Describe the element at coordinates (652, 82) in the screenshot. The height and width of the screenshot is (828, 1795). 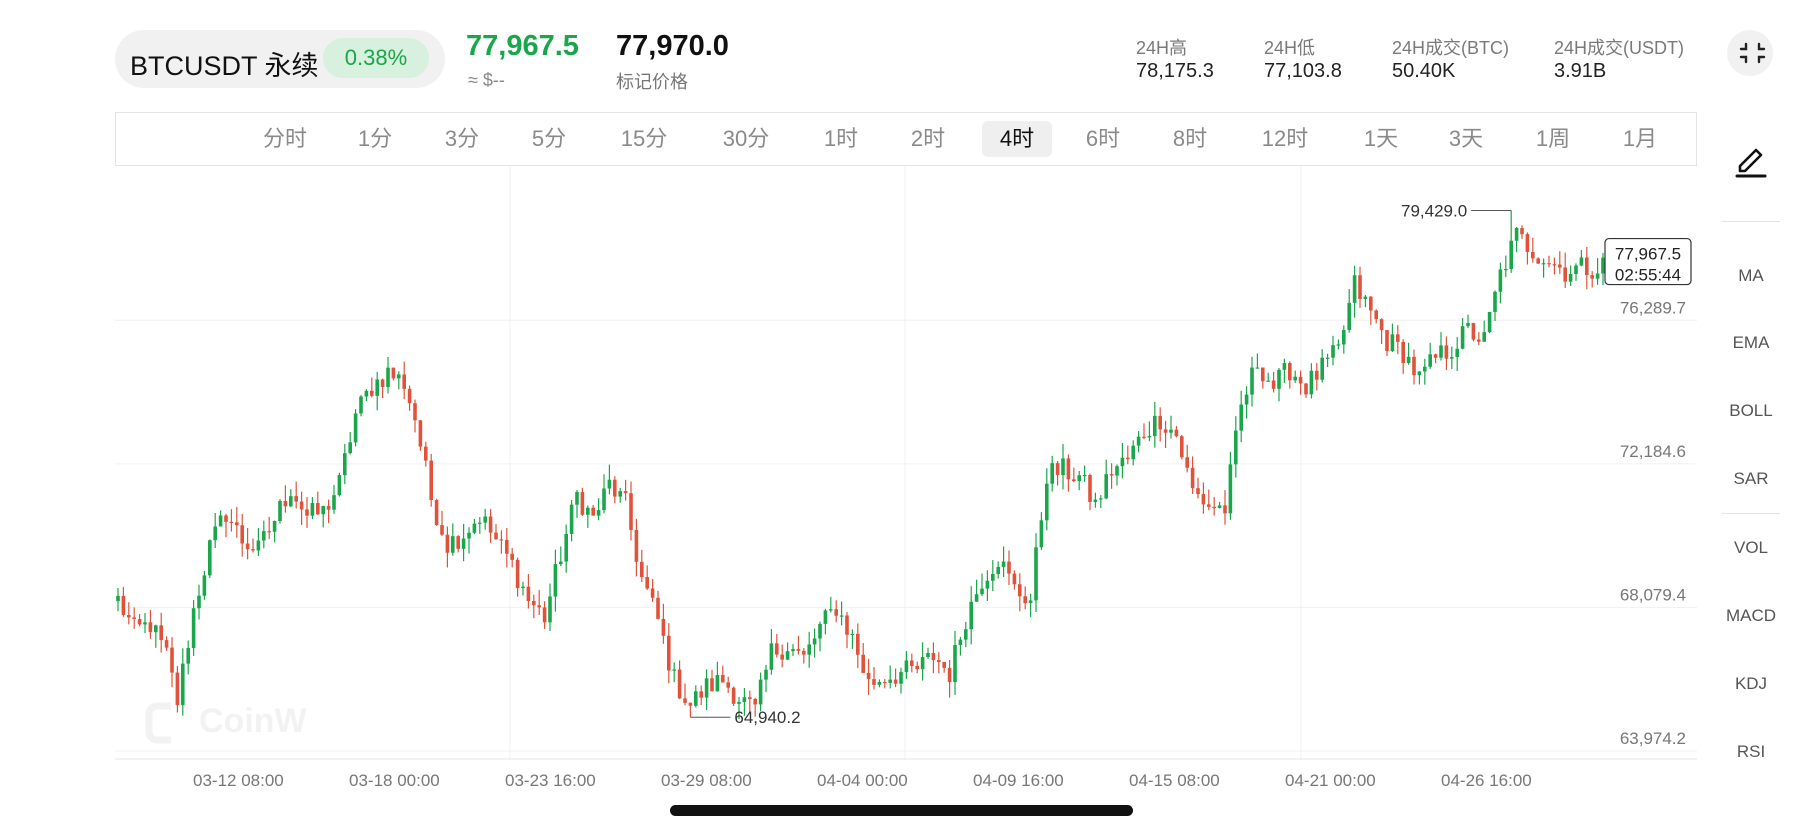
I see `mark-price-label: 标记价格` at that location.